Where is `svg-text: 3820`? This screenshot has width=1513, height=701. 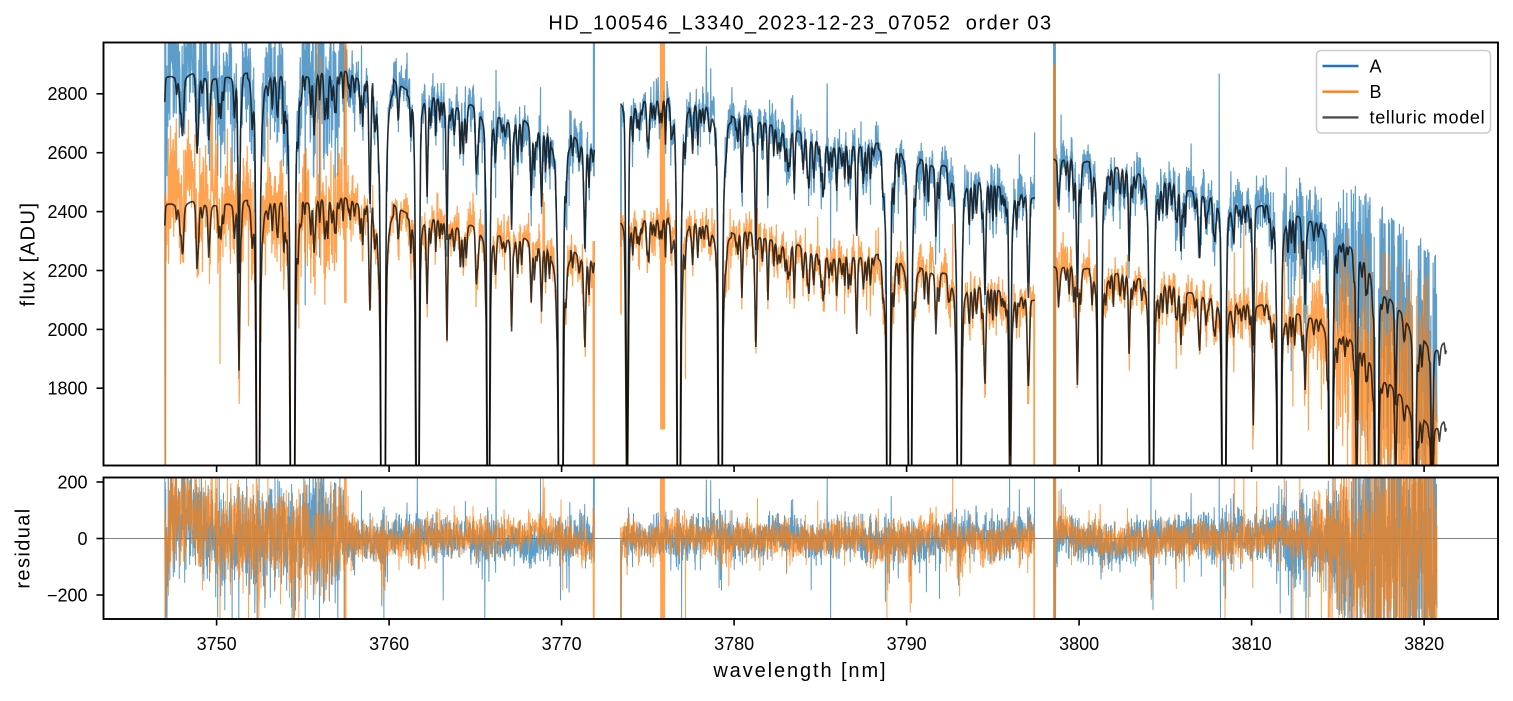
svg-text: 3820 is located at coordinates (1424, 644).